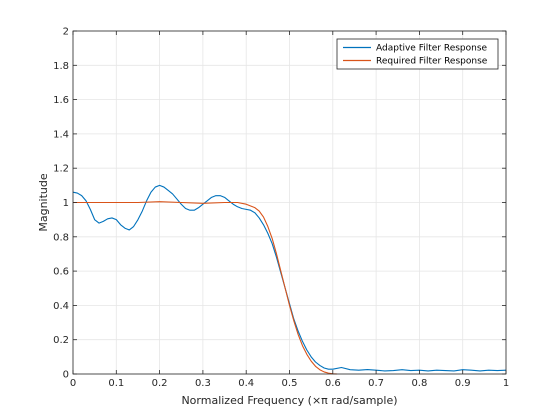  Describe the element at coordinates (376, 383) in the screenshot. I see `x-tick-label: 0.7` at that location.